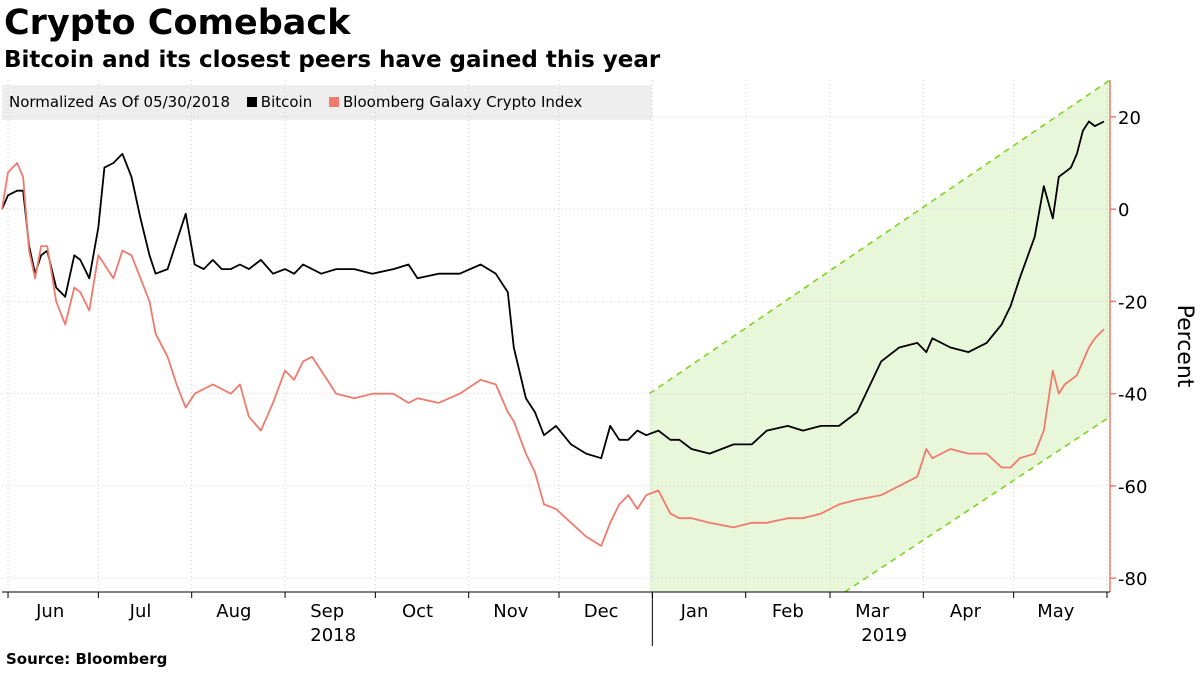 The image size is (1200, 675). Describe the element at coordinates (872, 611) in the screenshot. I see `x-tick-label: Mar` at that location.